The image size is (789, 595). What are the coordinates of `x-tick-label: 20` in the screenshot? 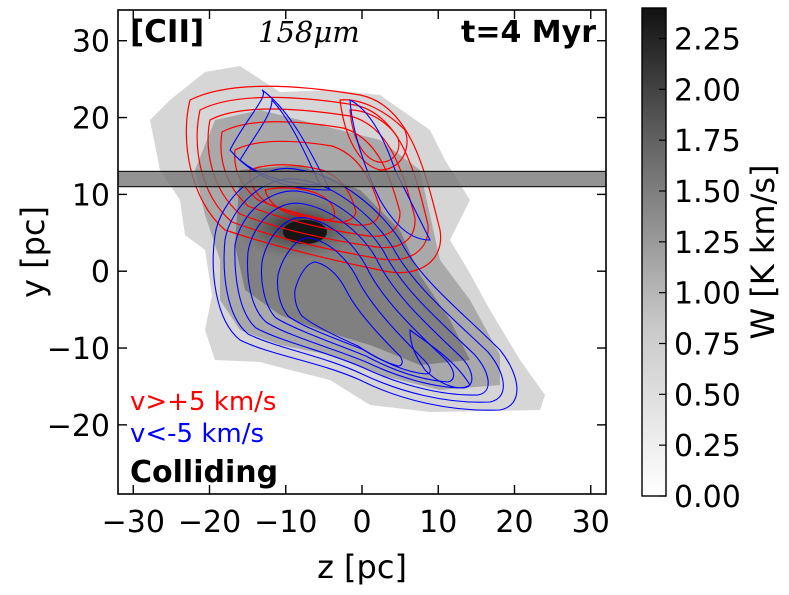 It's located at (514, 522).